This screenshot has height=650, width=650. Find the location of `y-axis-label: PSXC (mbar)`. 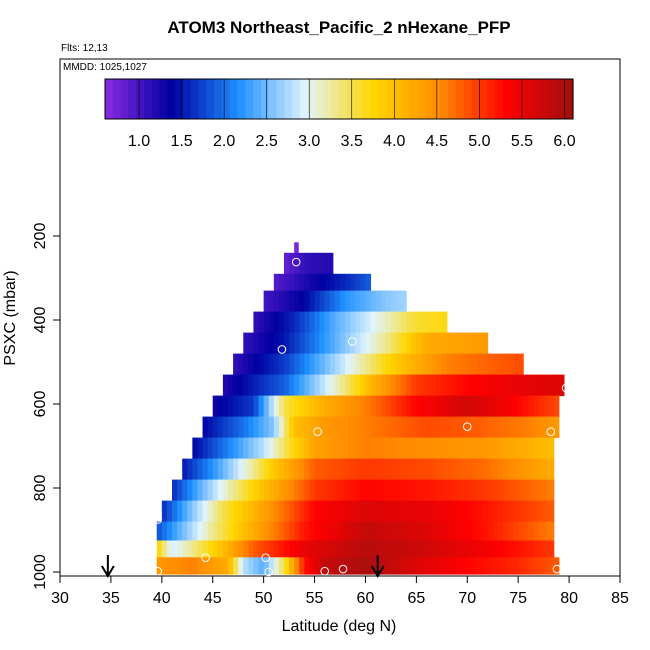

y-axis-label: PSXC (mbar) is located at coordinates (10, 317).